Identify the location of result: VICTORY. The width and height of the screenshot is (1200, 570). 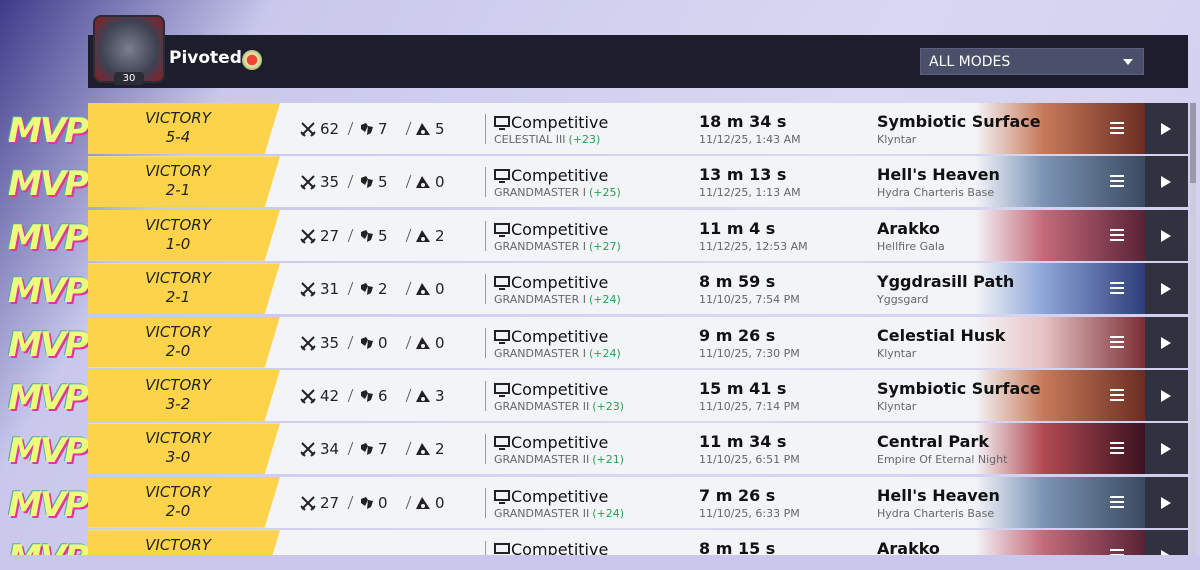
(184, 542).